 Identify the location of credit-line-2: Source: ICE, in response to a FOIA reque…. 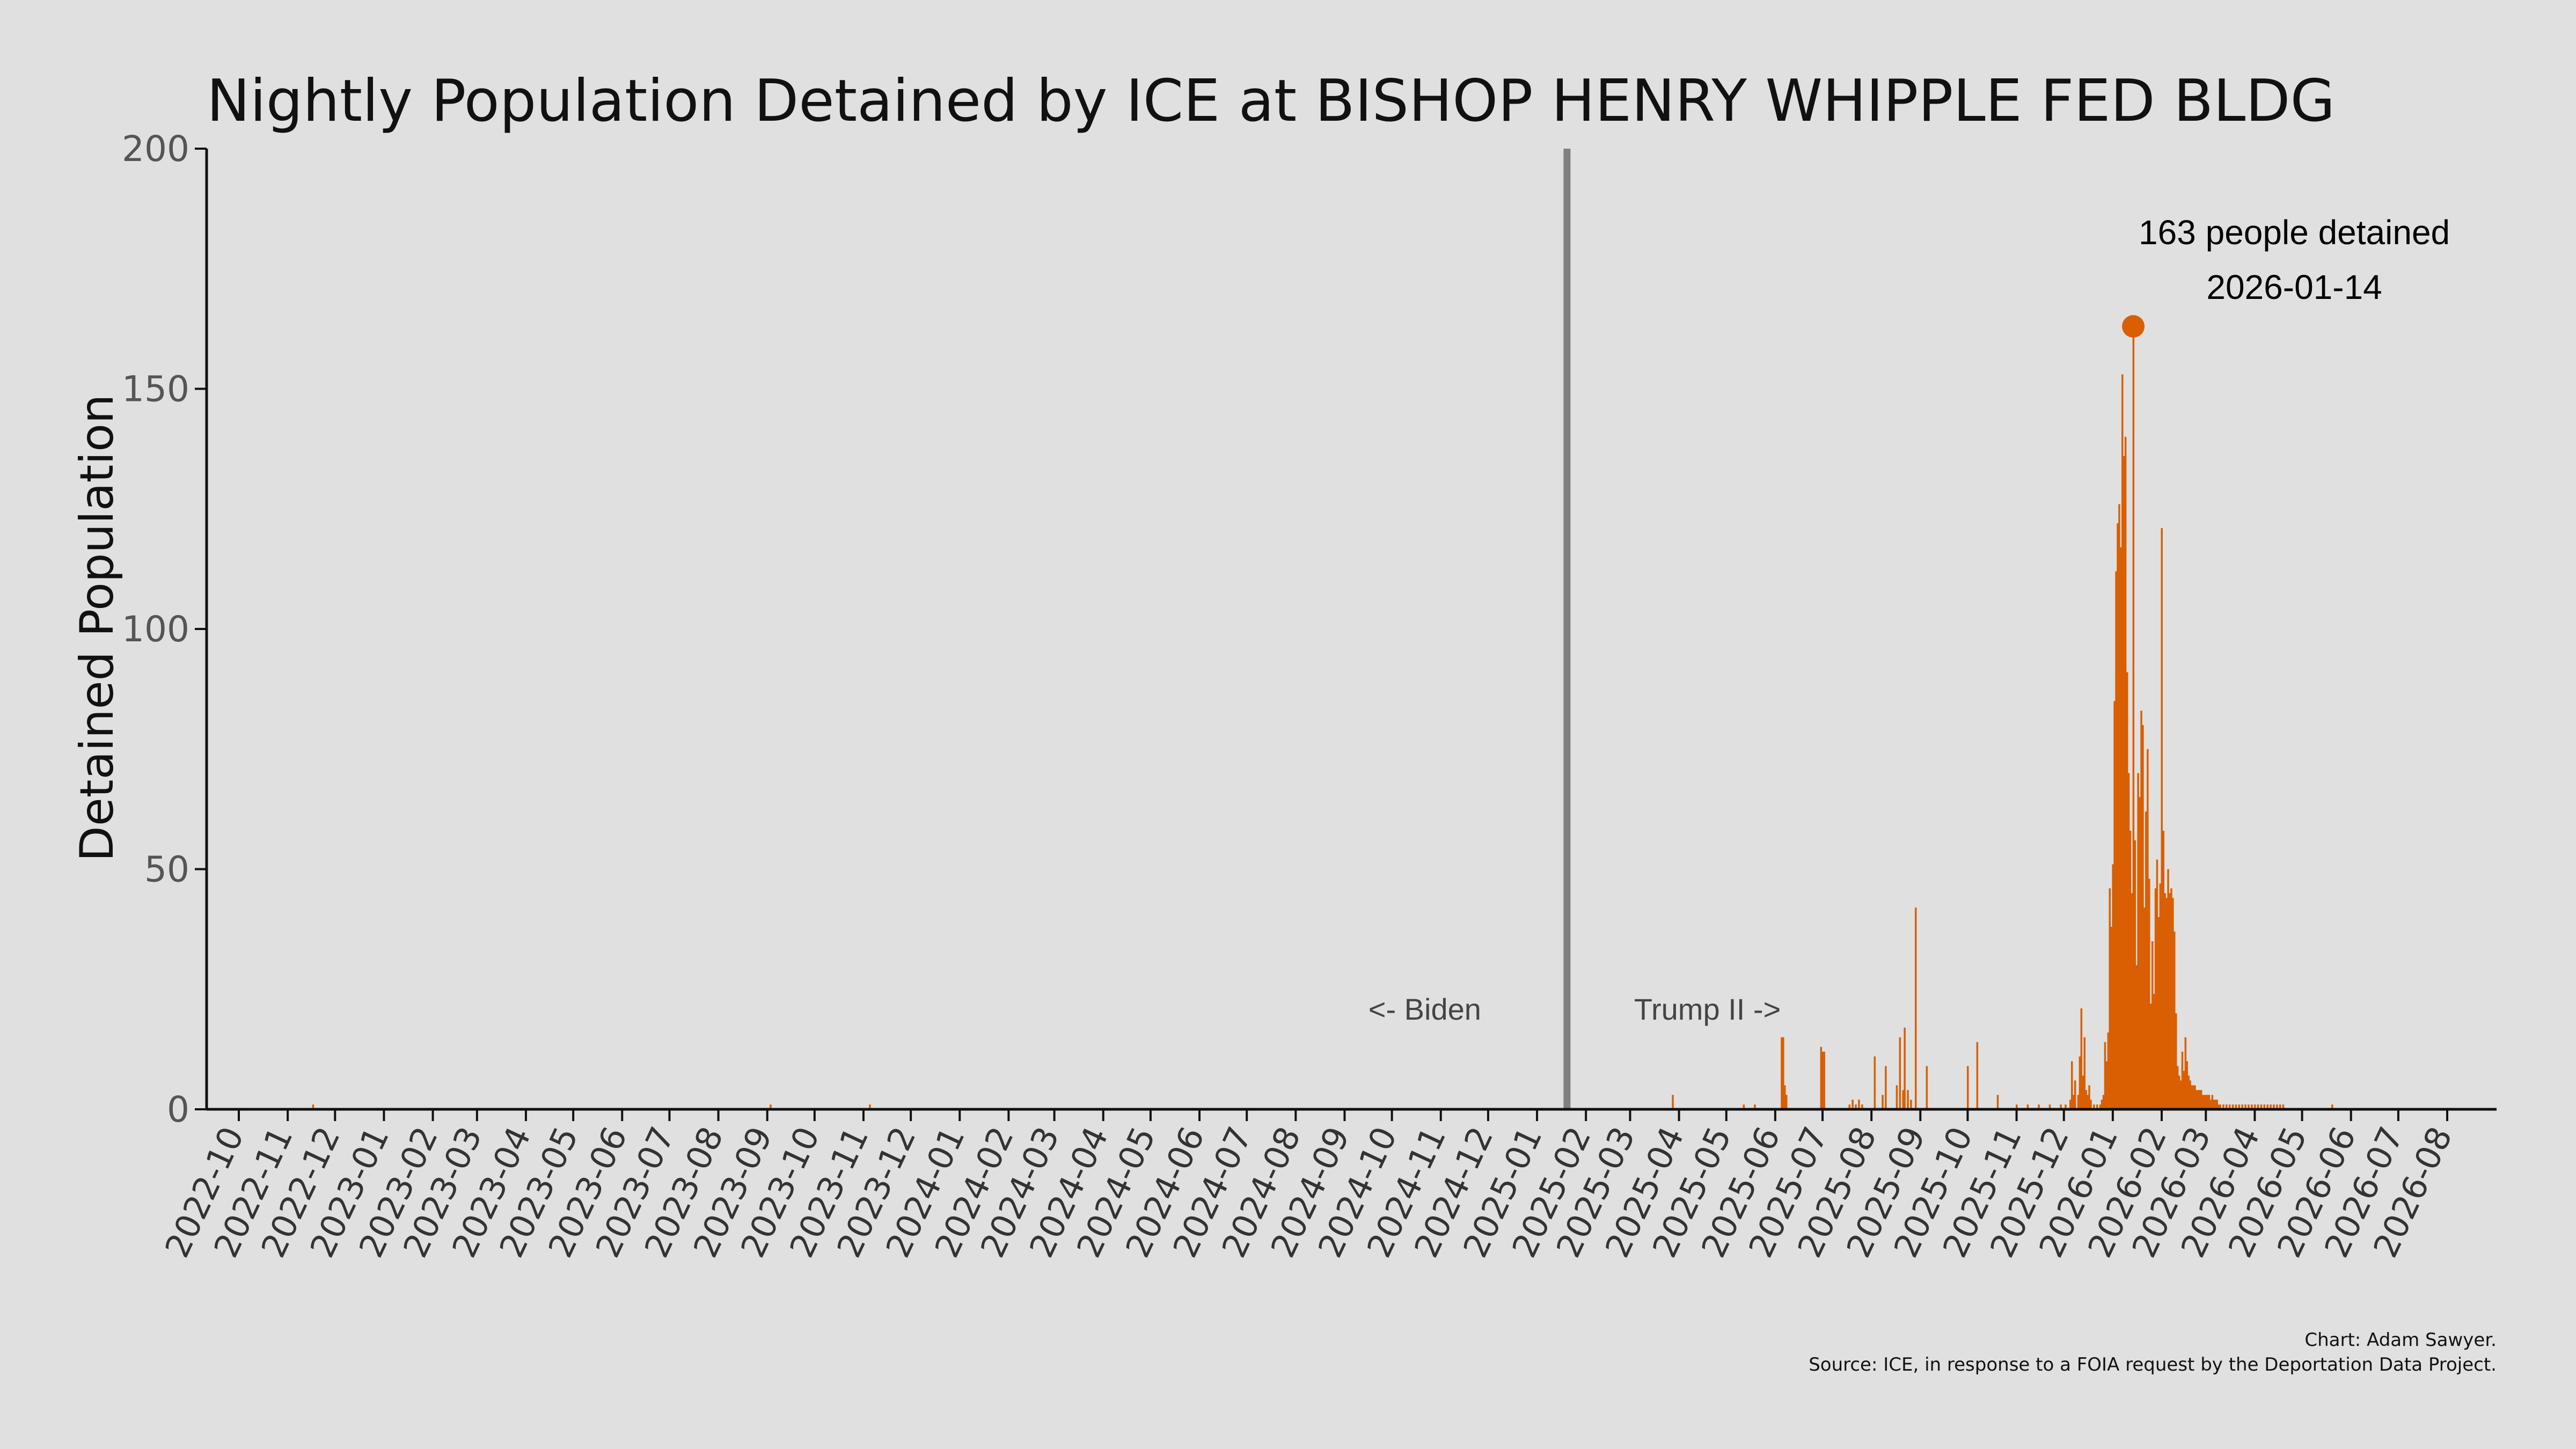
(2153, 1364).